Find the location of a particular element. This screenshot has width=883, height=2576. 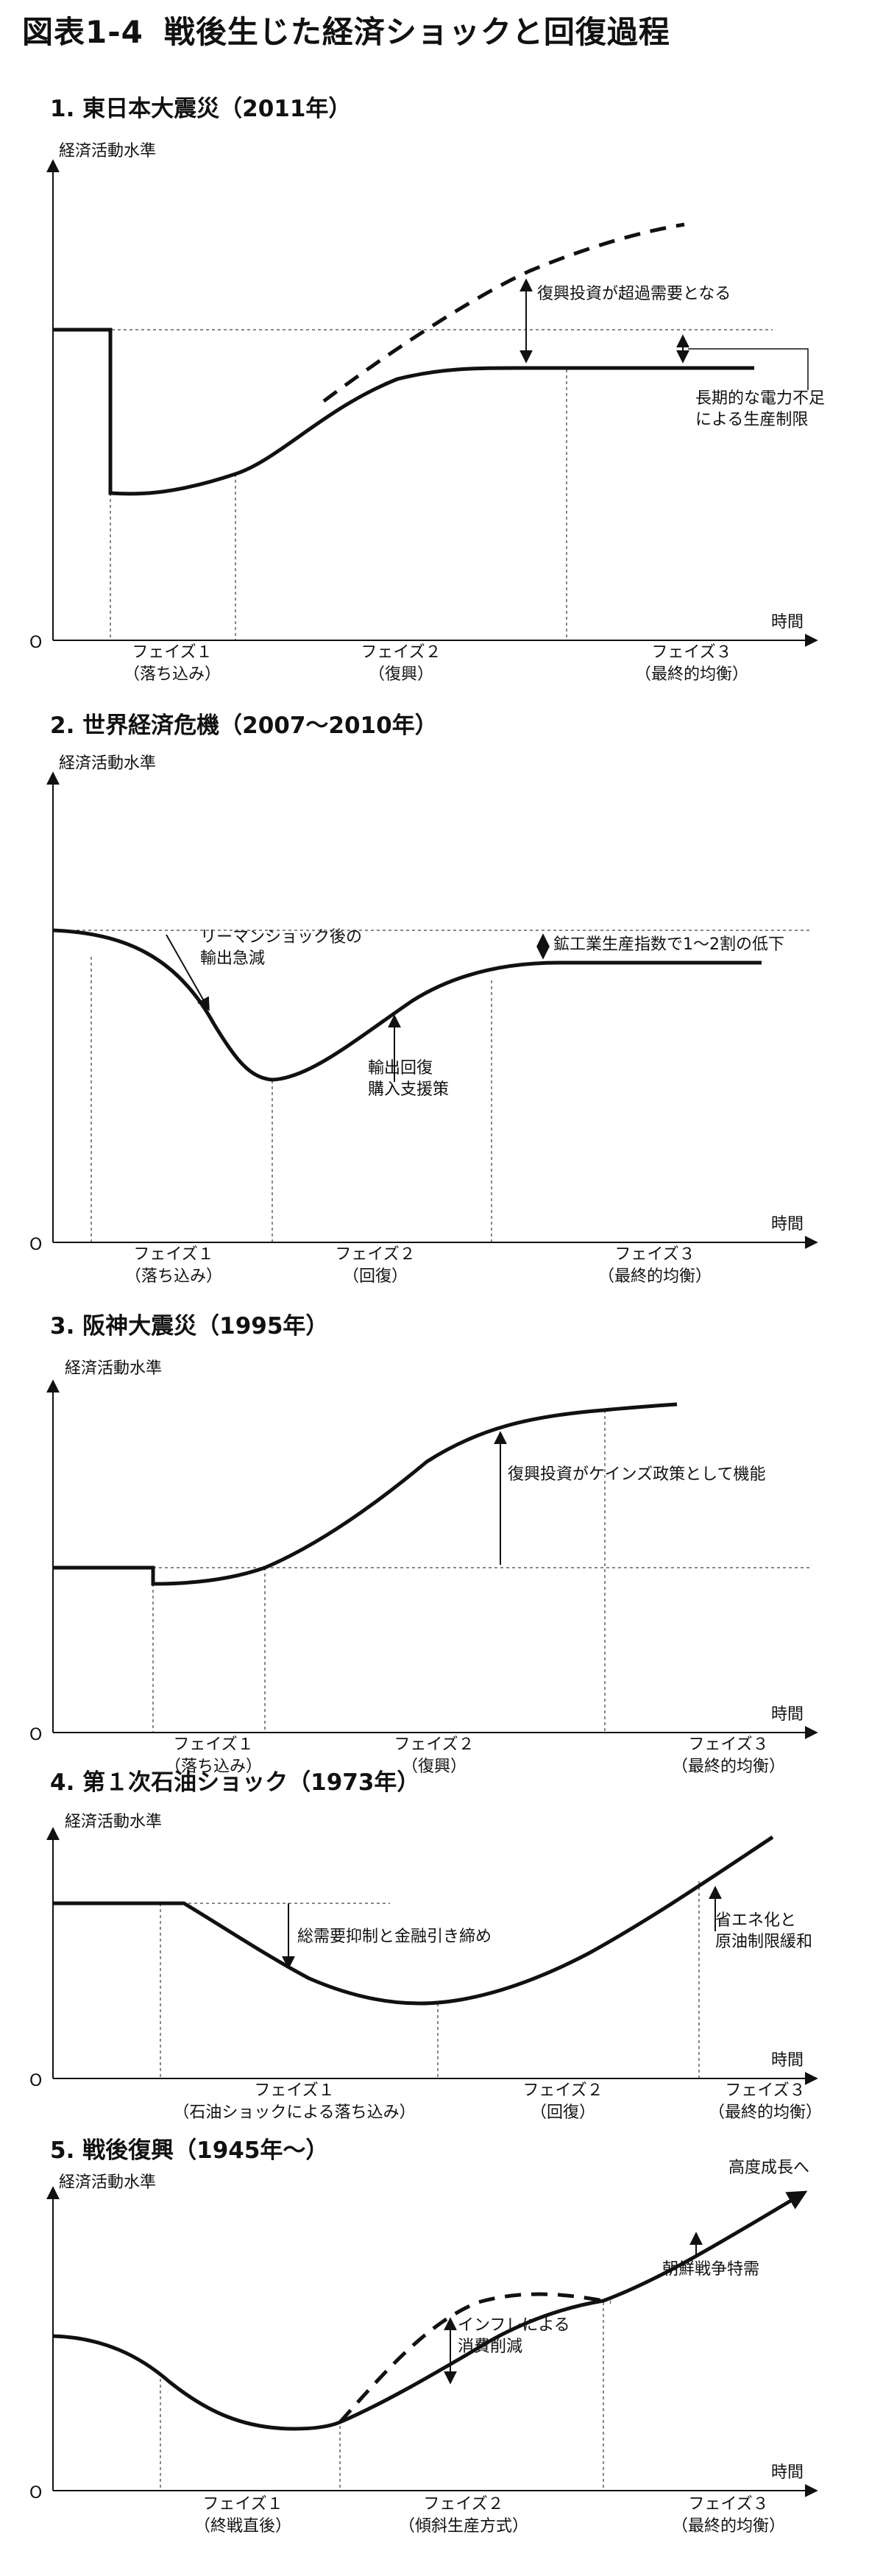

figure-title: 図表1-4 戦後生じた経済ショックと回復過程 is located at coordinates (346, 29).